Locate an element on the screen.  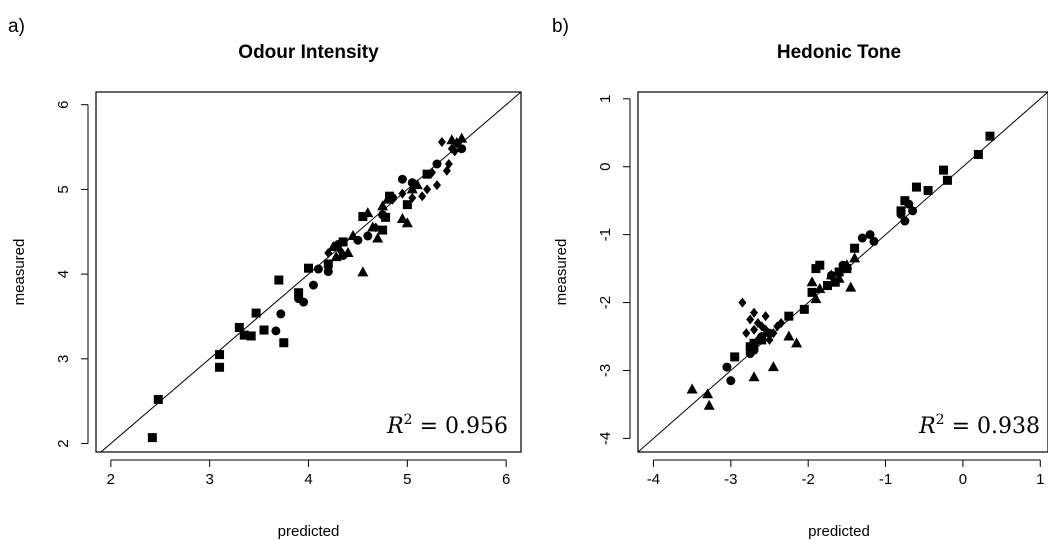
x-tick-label: 5 is located at coordinates (407, 479).